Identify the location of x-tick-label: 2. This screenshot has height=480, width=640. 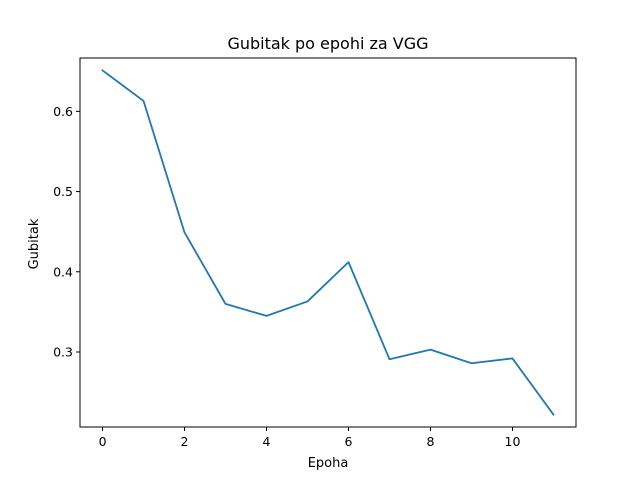
(185, 441).